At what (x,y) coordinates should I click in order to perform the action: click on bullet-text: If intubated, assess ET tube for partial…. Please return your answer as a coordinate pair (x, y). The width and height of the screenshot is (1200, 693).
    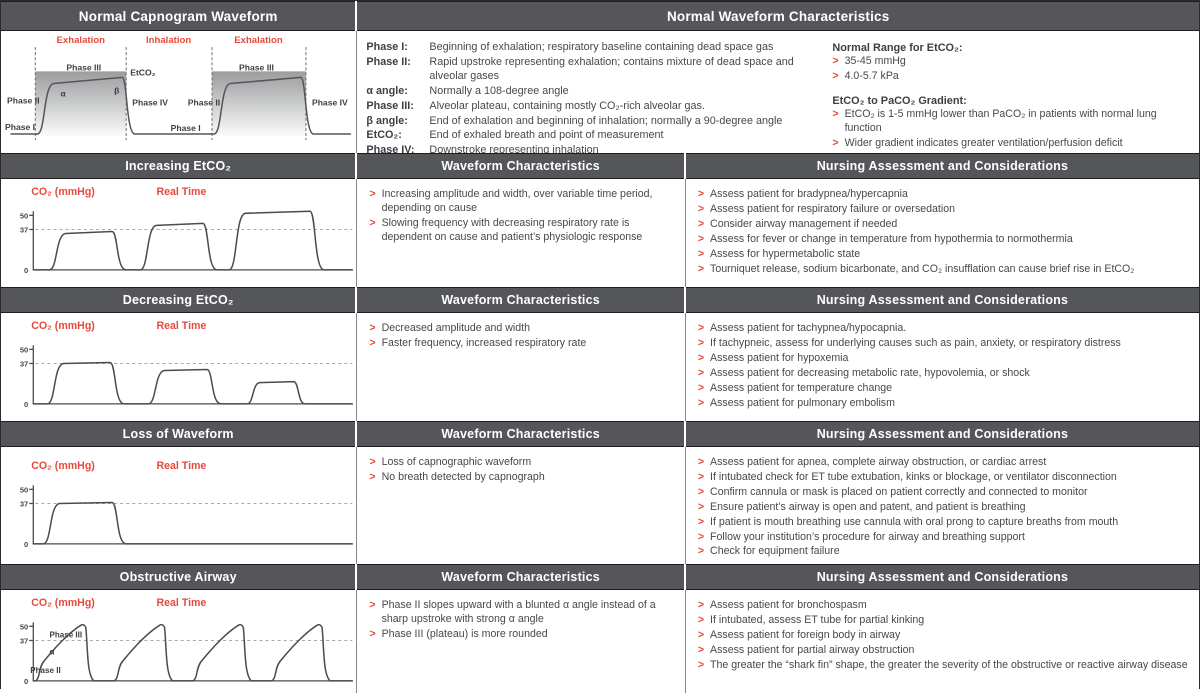
    Looking at the image, I should click on (817, 619).